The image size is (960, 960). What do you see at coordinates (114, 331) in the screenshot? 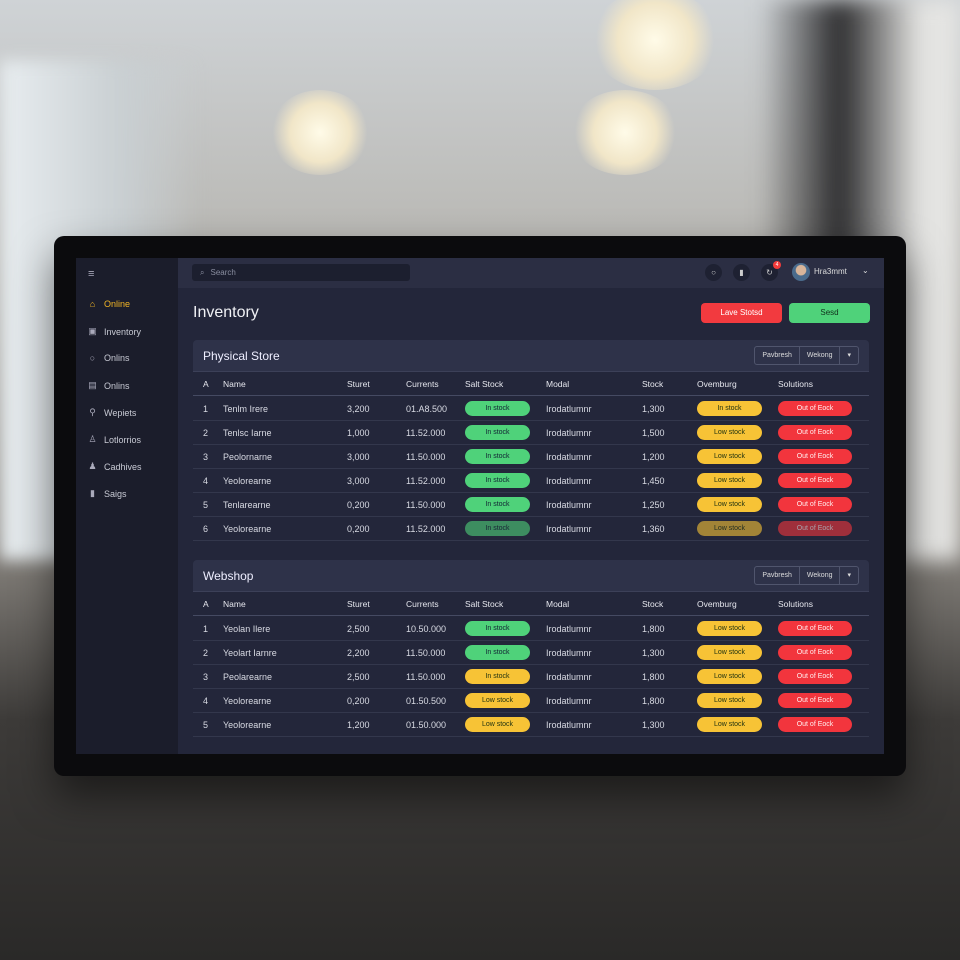
I see `sidebar-item: ▣ Inventory` at bounding box center [114, 331].